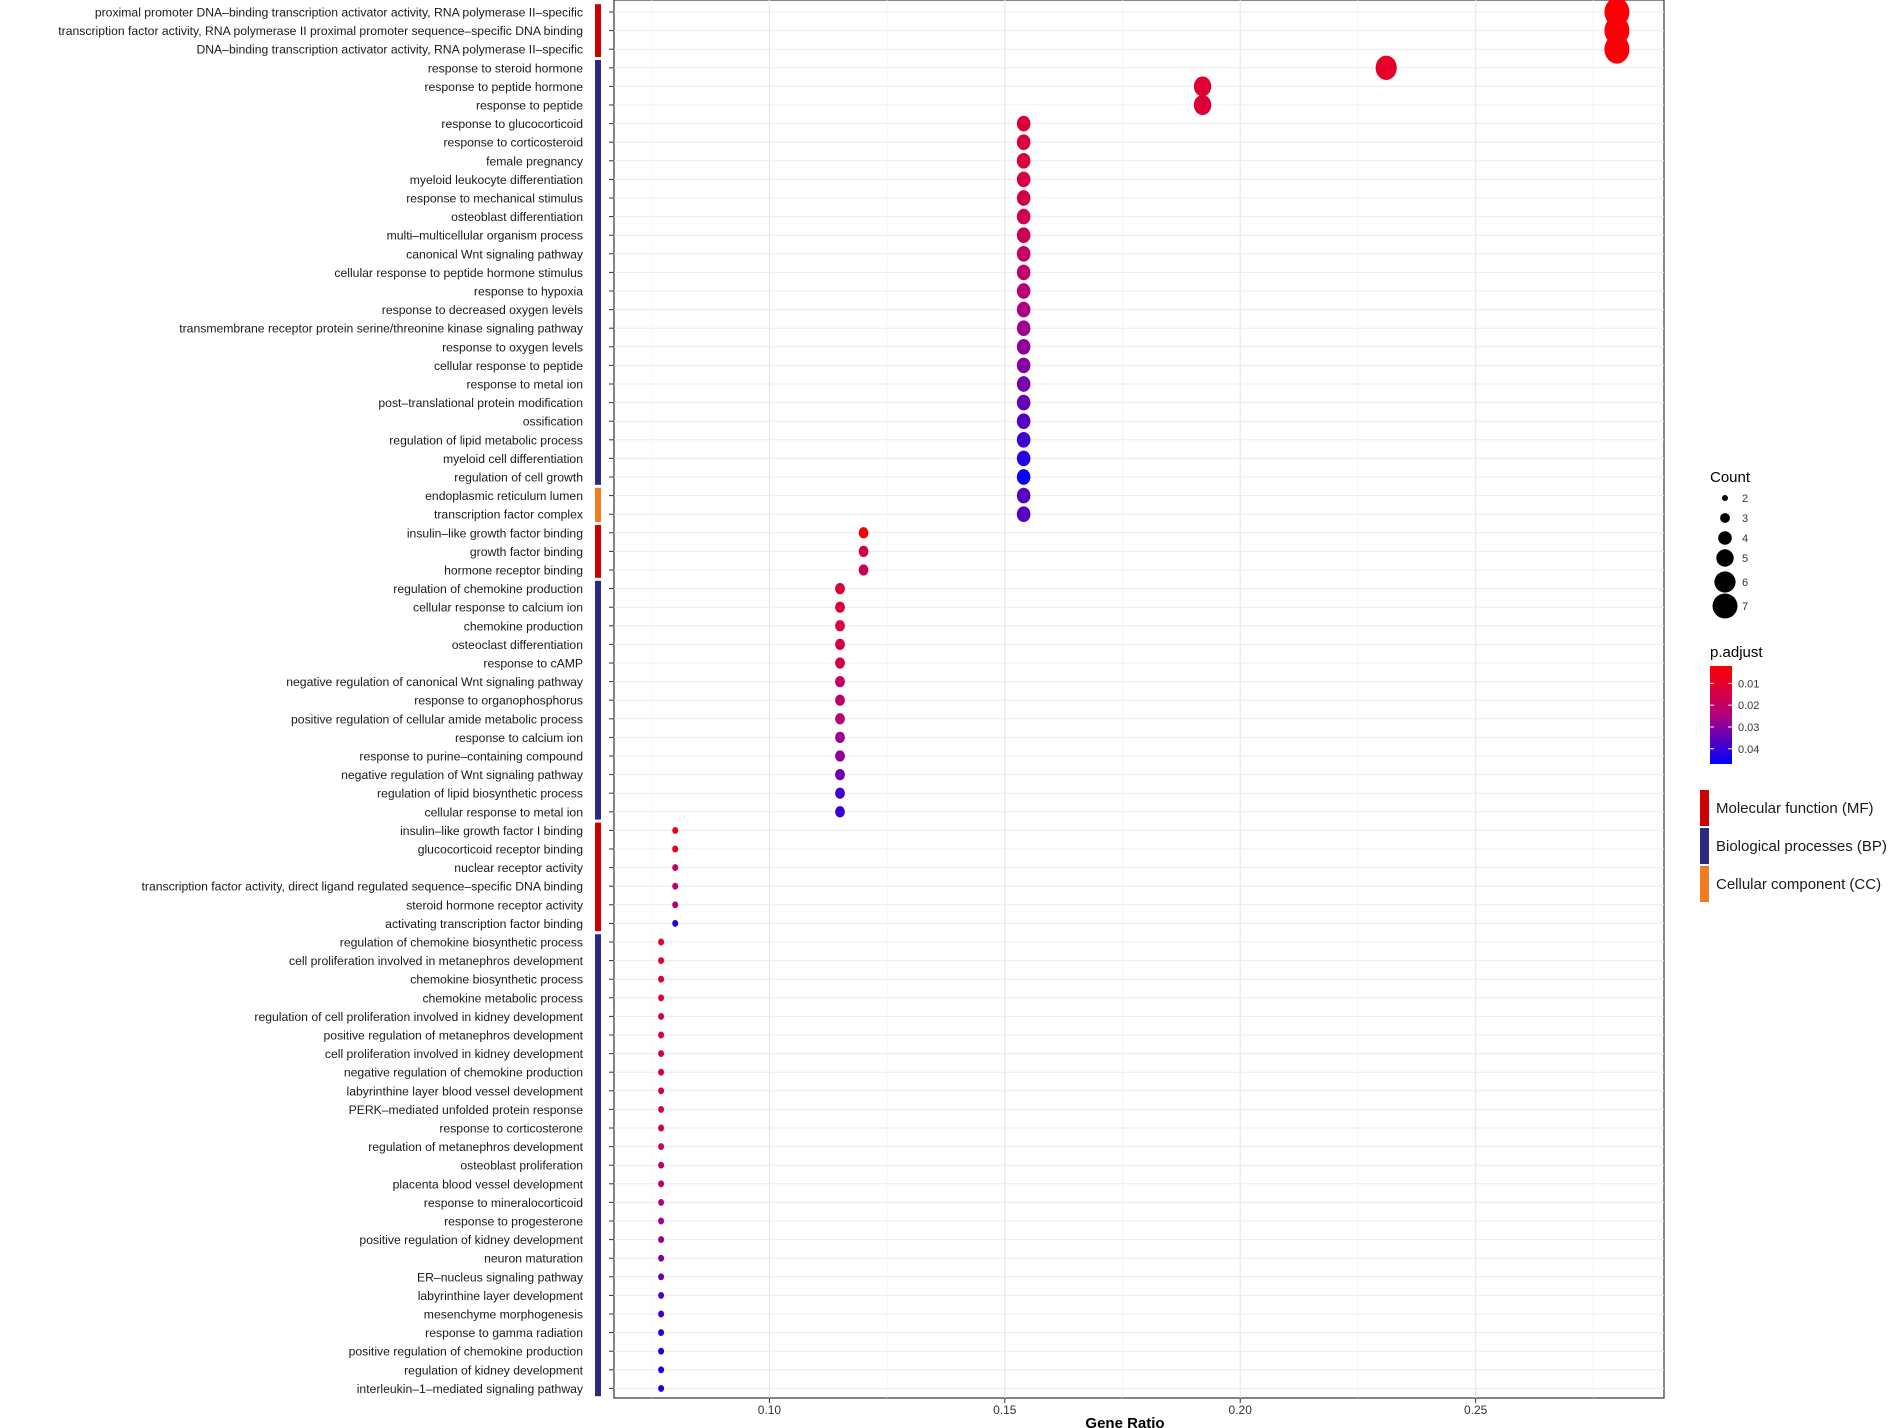 Image resolution: width=1890 pixels, height=1428 pixels. I want to click on y-tick-label: response to purine–containing compound, so click(471, 757).